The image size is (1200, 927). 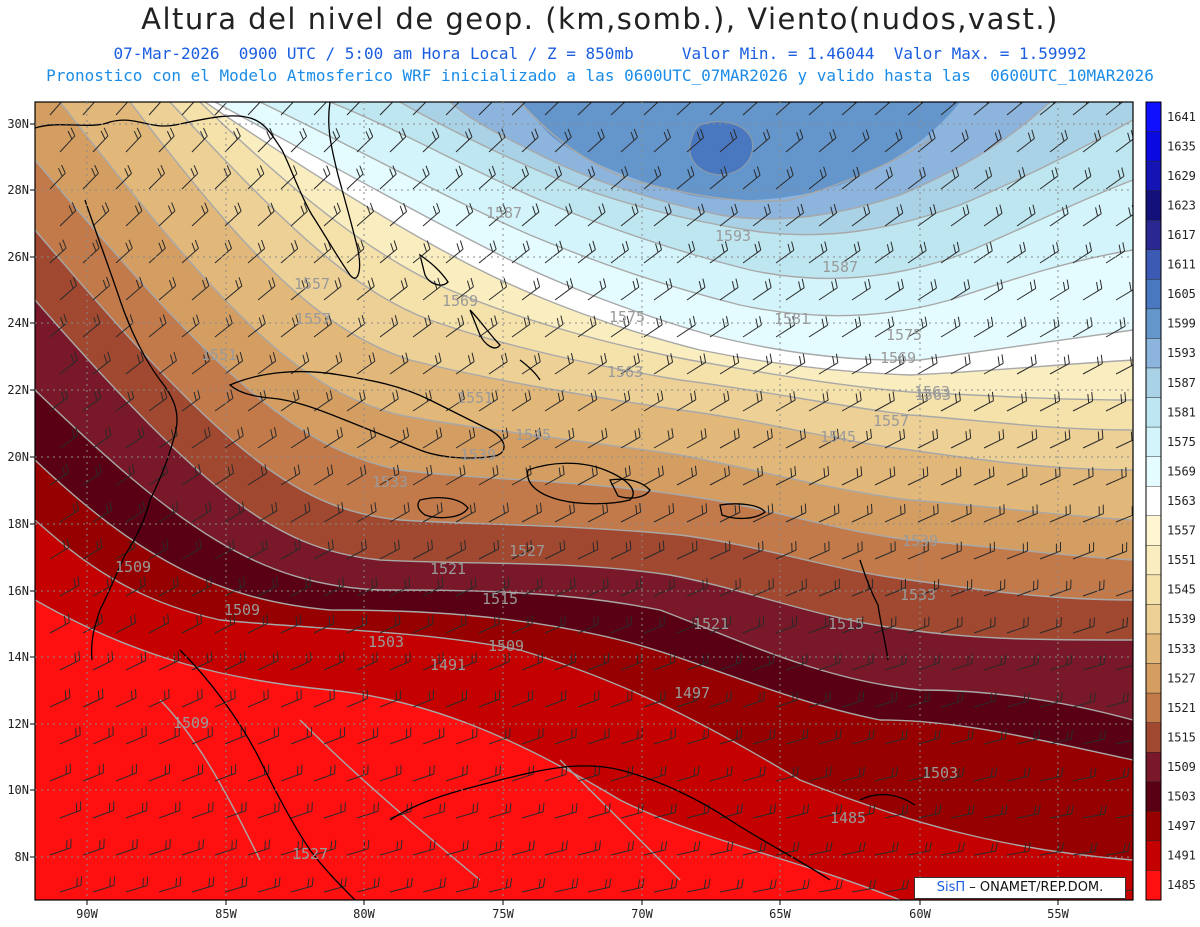 What do you see at coordinates (87, 914) in the screenshot?
I see `lon-label-90w: 90W` at bounding box center [87, 914].